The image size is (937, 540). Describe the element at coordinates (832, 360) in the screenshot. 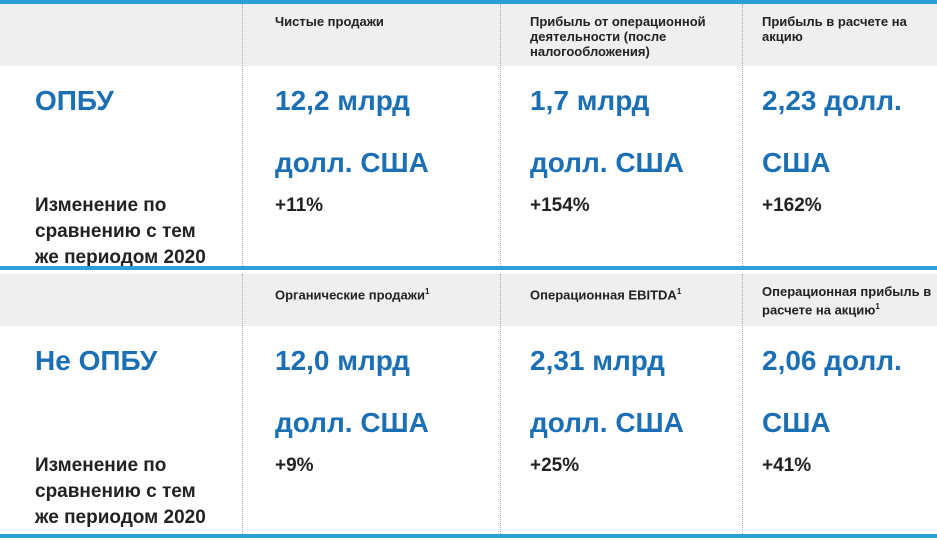

I see `metric-value: 2,06 долл.` at that location.